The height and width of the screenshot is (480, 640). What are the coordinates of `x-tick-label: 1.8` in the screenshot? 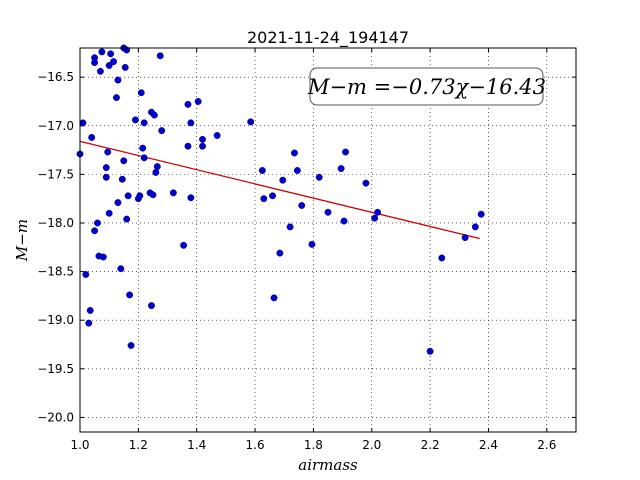 It's located at (313, 445).